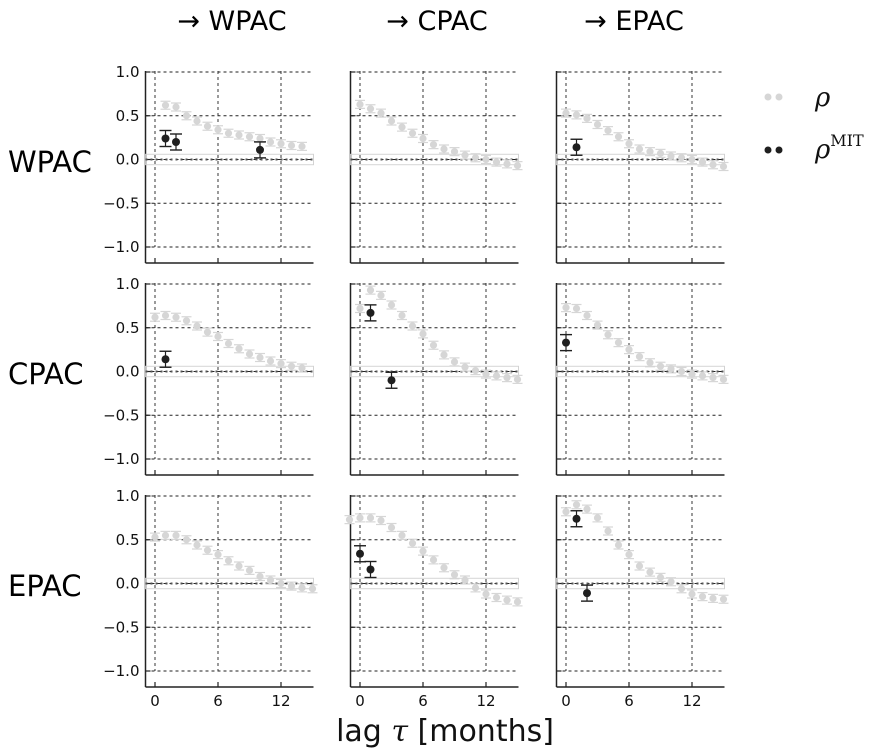 Image resolution: width=870 pixels, height=748 pixels. Describe the element at coordinates (128, 496) in the screenshot. I see `y-tick-label: 1.0` at that location.